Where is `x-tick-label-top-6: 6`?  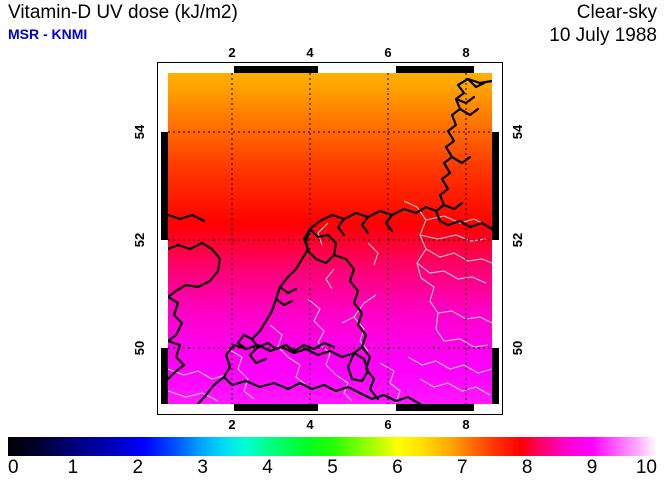
x-tick-label-top-6: 6 is located at coordinates (388, 52).